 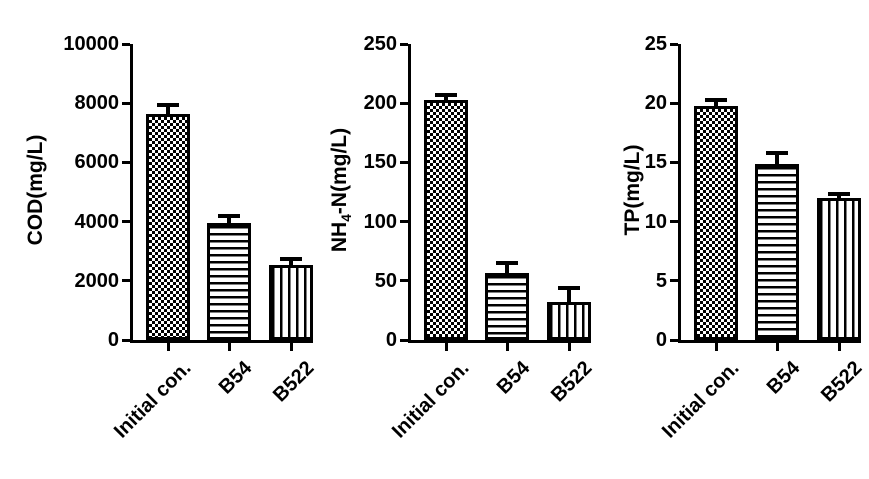 What do you see at coordinates (655, 103) in the screenshot?
I see `y-axis-tick-label: 20` at bounding box center [655, 103].